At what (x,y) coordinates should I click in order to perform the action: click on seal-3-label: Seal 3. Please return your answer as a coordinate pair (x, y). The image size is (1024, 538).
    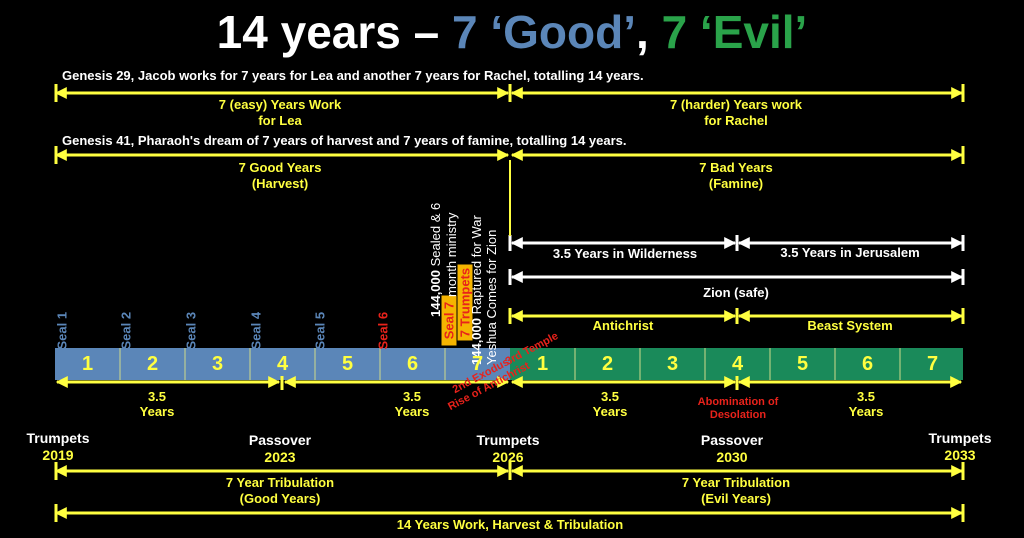
    Looking at the image, I should click on (191, 330).